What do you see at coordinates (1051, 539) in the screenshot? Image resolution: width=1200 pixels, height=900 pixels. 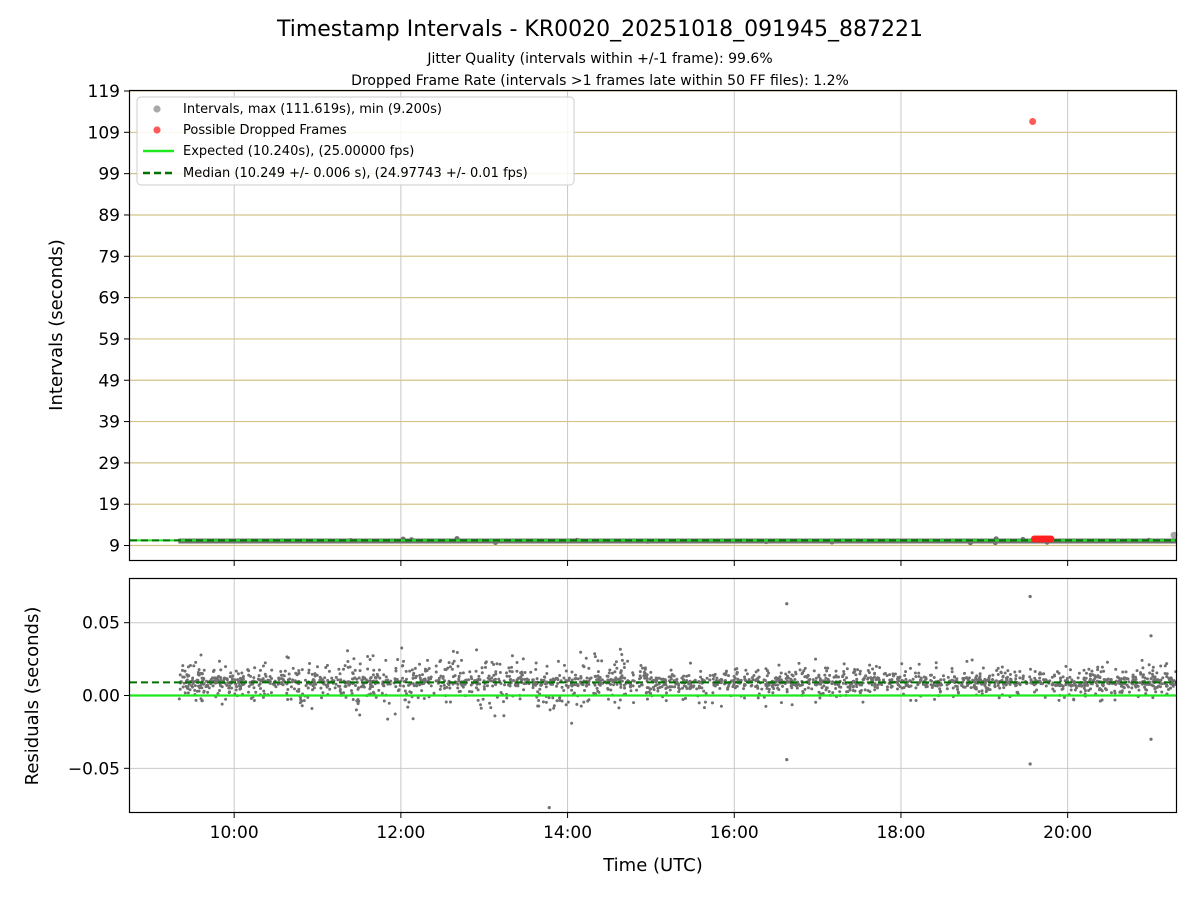 I see `dropped-frame-point` at bounding box center [1051, 539].